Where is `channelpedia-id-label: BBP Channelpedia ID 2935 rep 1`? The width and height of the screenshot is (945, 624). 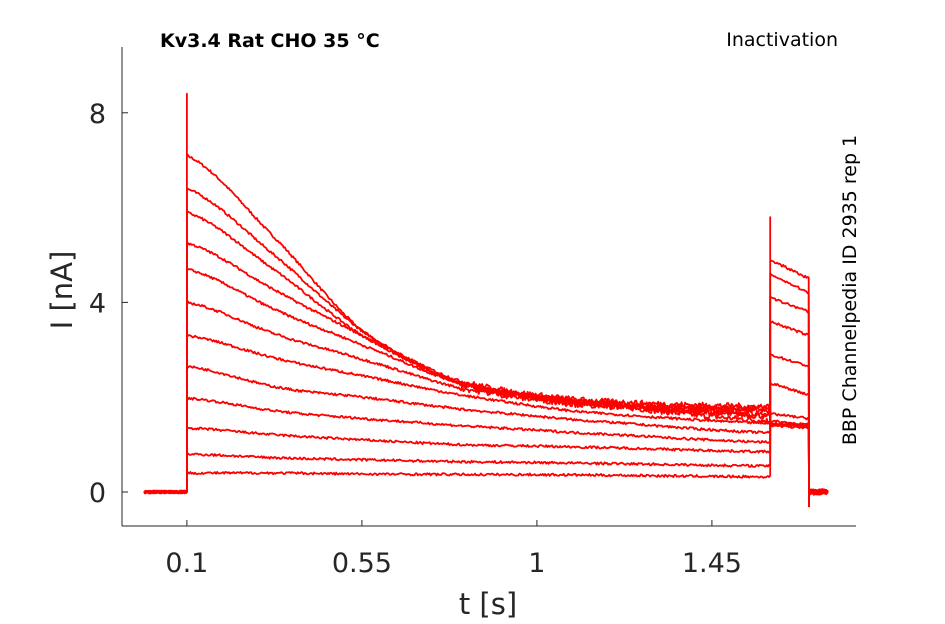 channelpedia-id-label: BBP Channelpedia ID 2935 rep 1 is located at coordinates (850, 290).